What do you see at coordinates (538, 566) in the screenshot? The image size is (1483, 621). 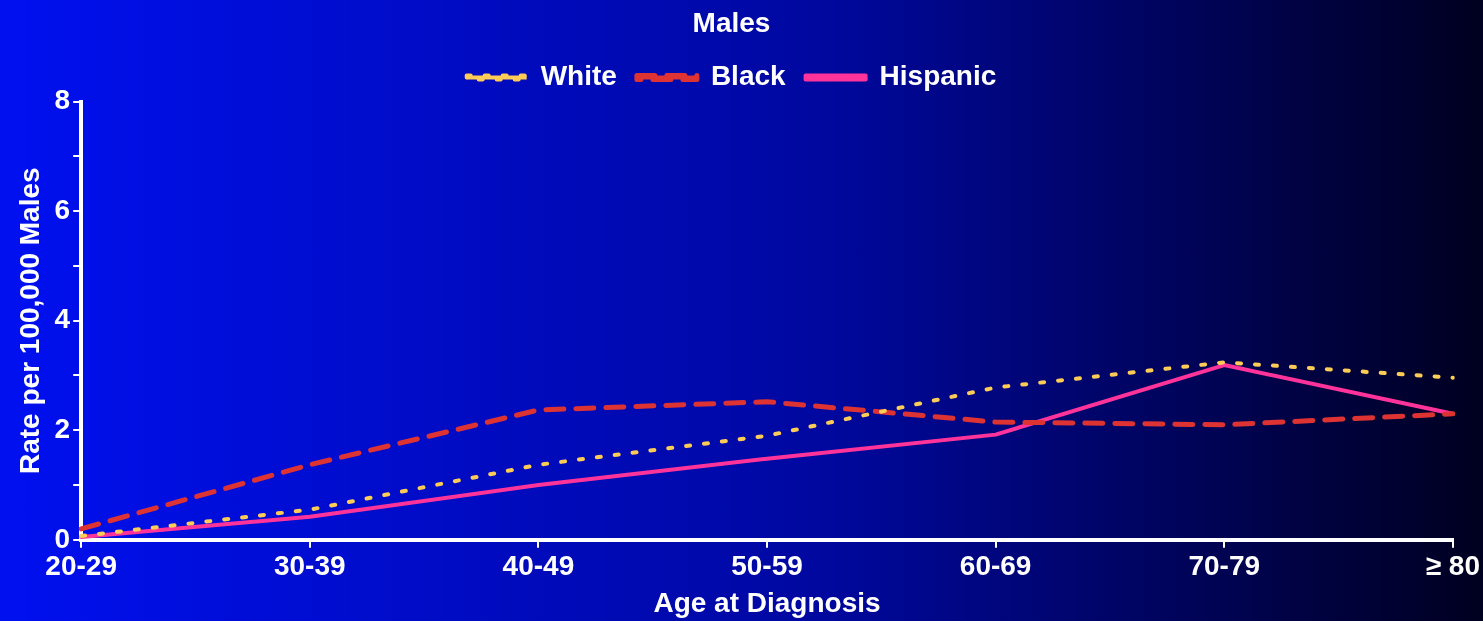 I see `x-tick-label: 40-49` at bounding box center [538, 566].